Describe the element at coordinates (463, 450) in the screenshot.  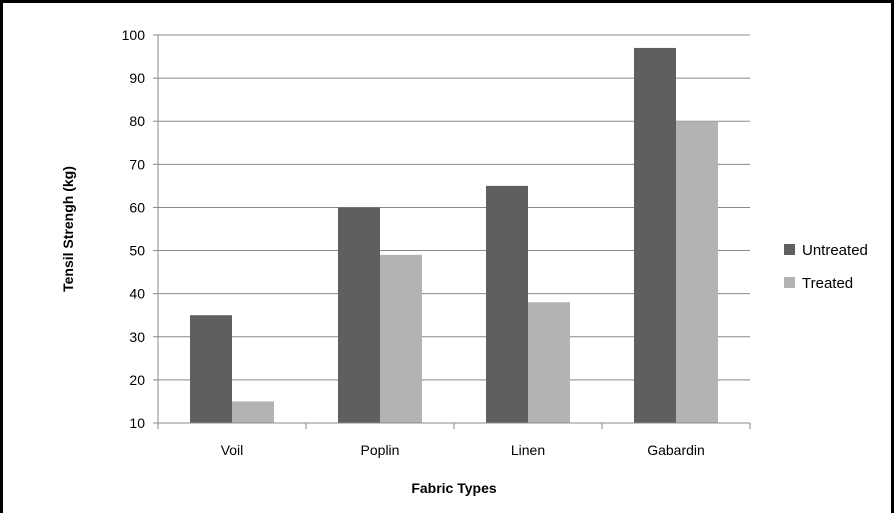
I see `x-tick-labels: Voil Poplin Linen Gabardin` at that location.